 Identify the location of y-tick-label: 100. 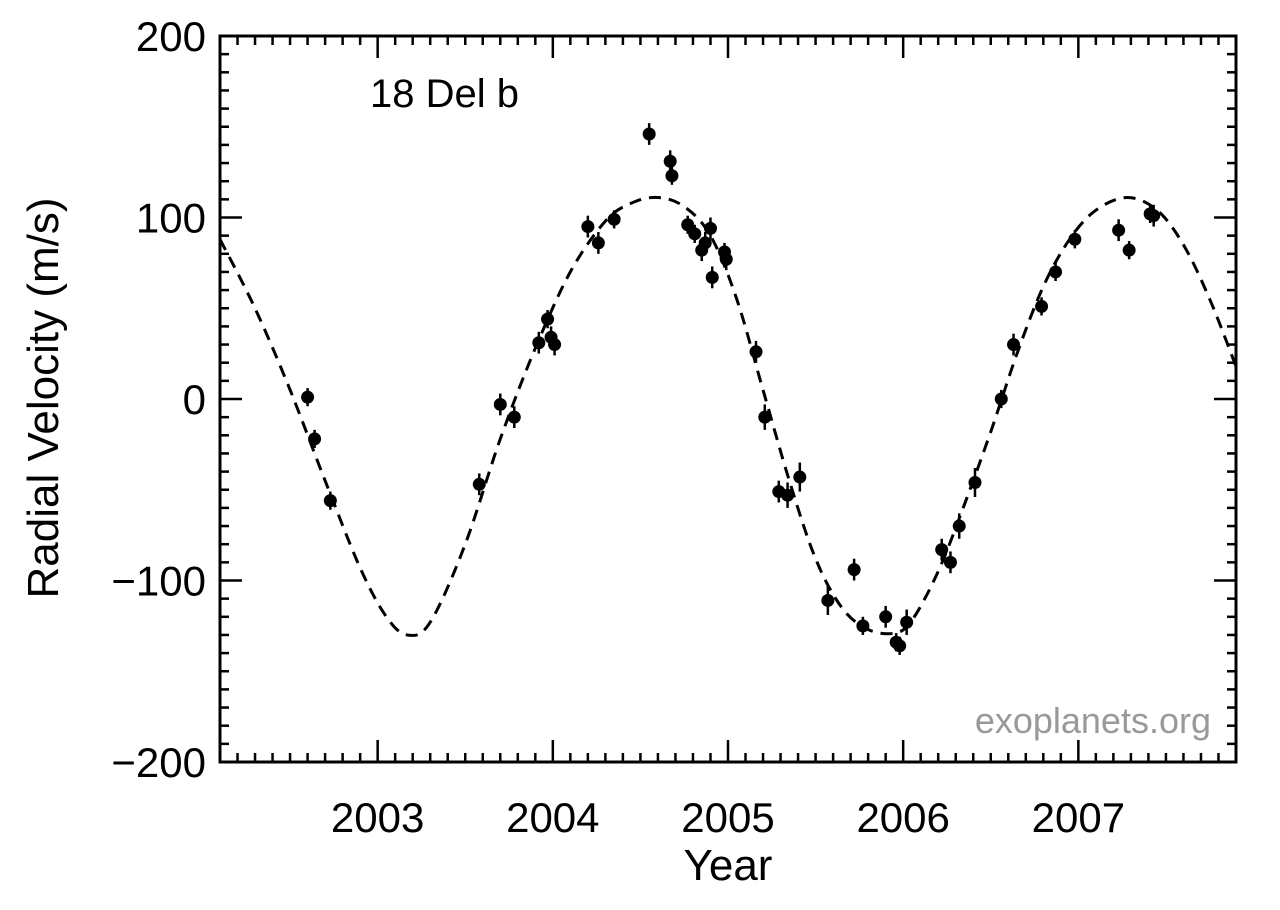
(171, 218).